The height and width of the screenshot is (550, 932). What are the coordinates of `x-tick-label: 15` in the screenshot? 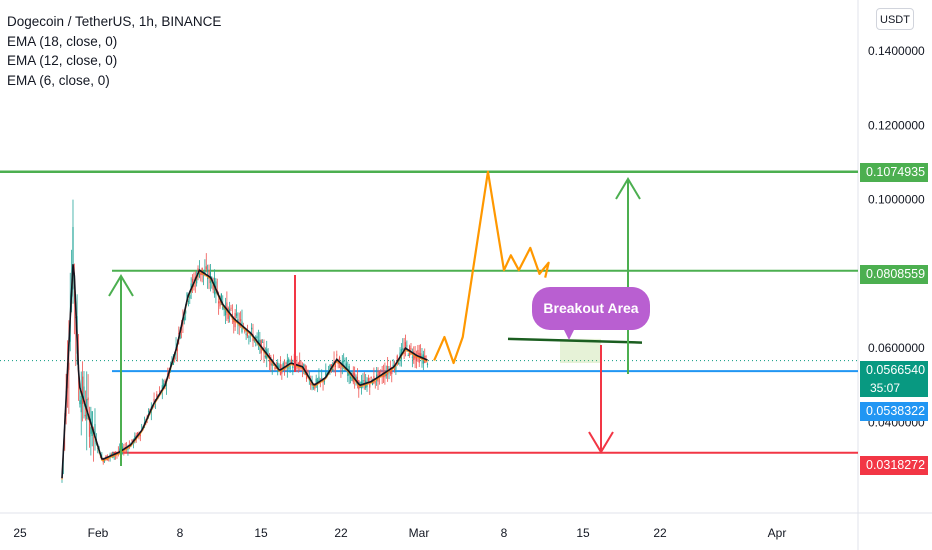 It's located at (583, 533).